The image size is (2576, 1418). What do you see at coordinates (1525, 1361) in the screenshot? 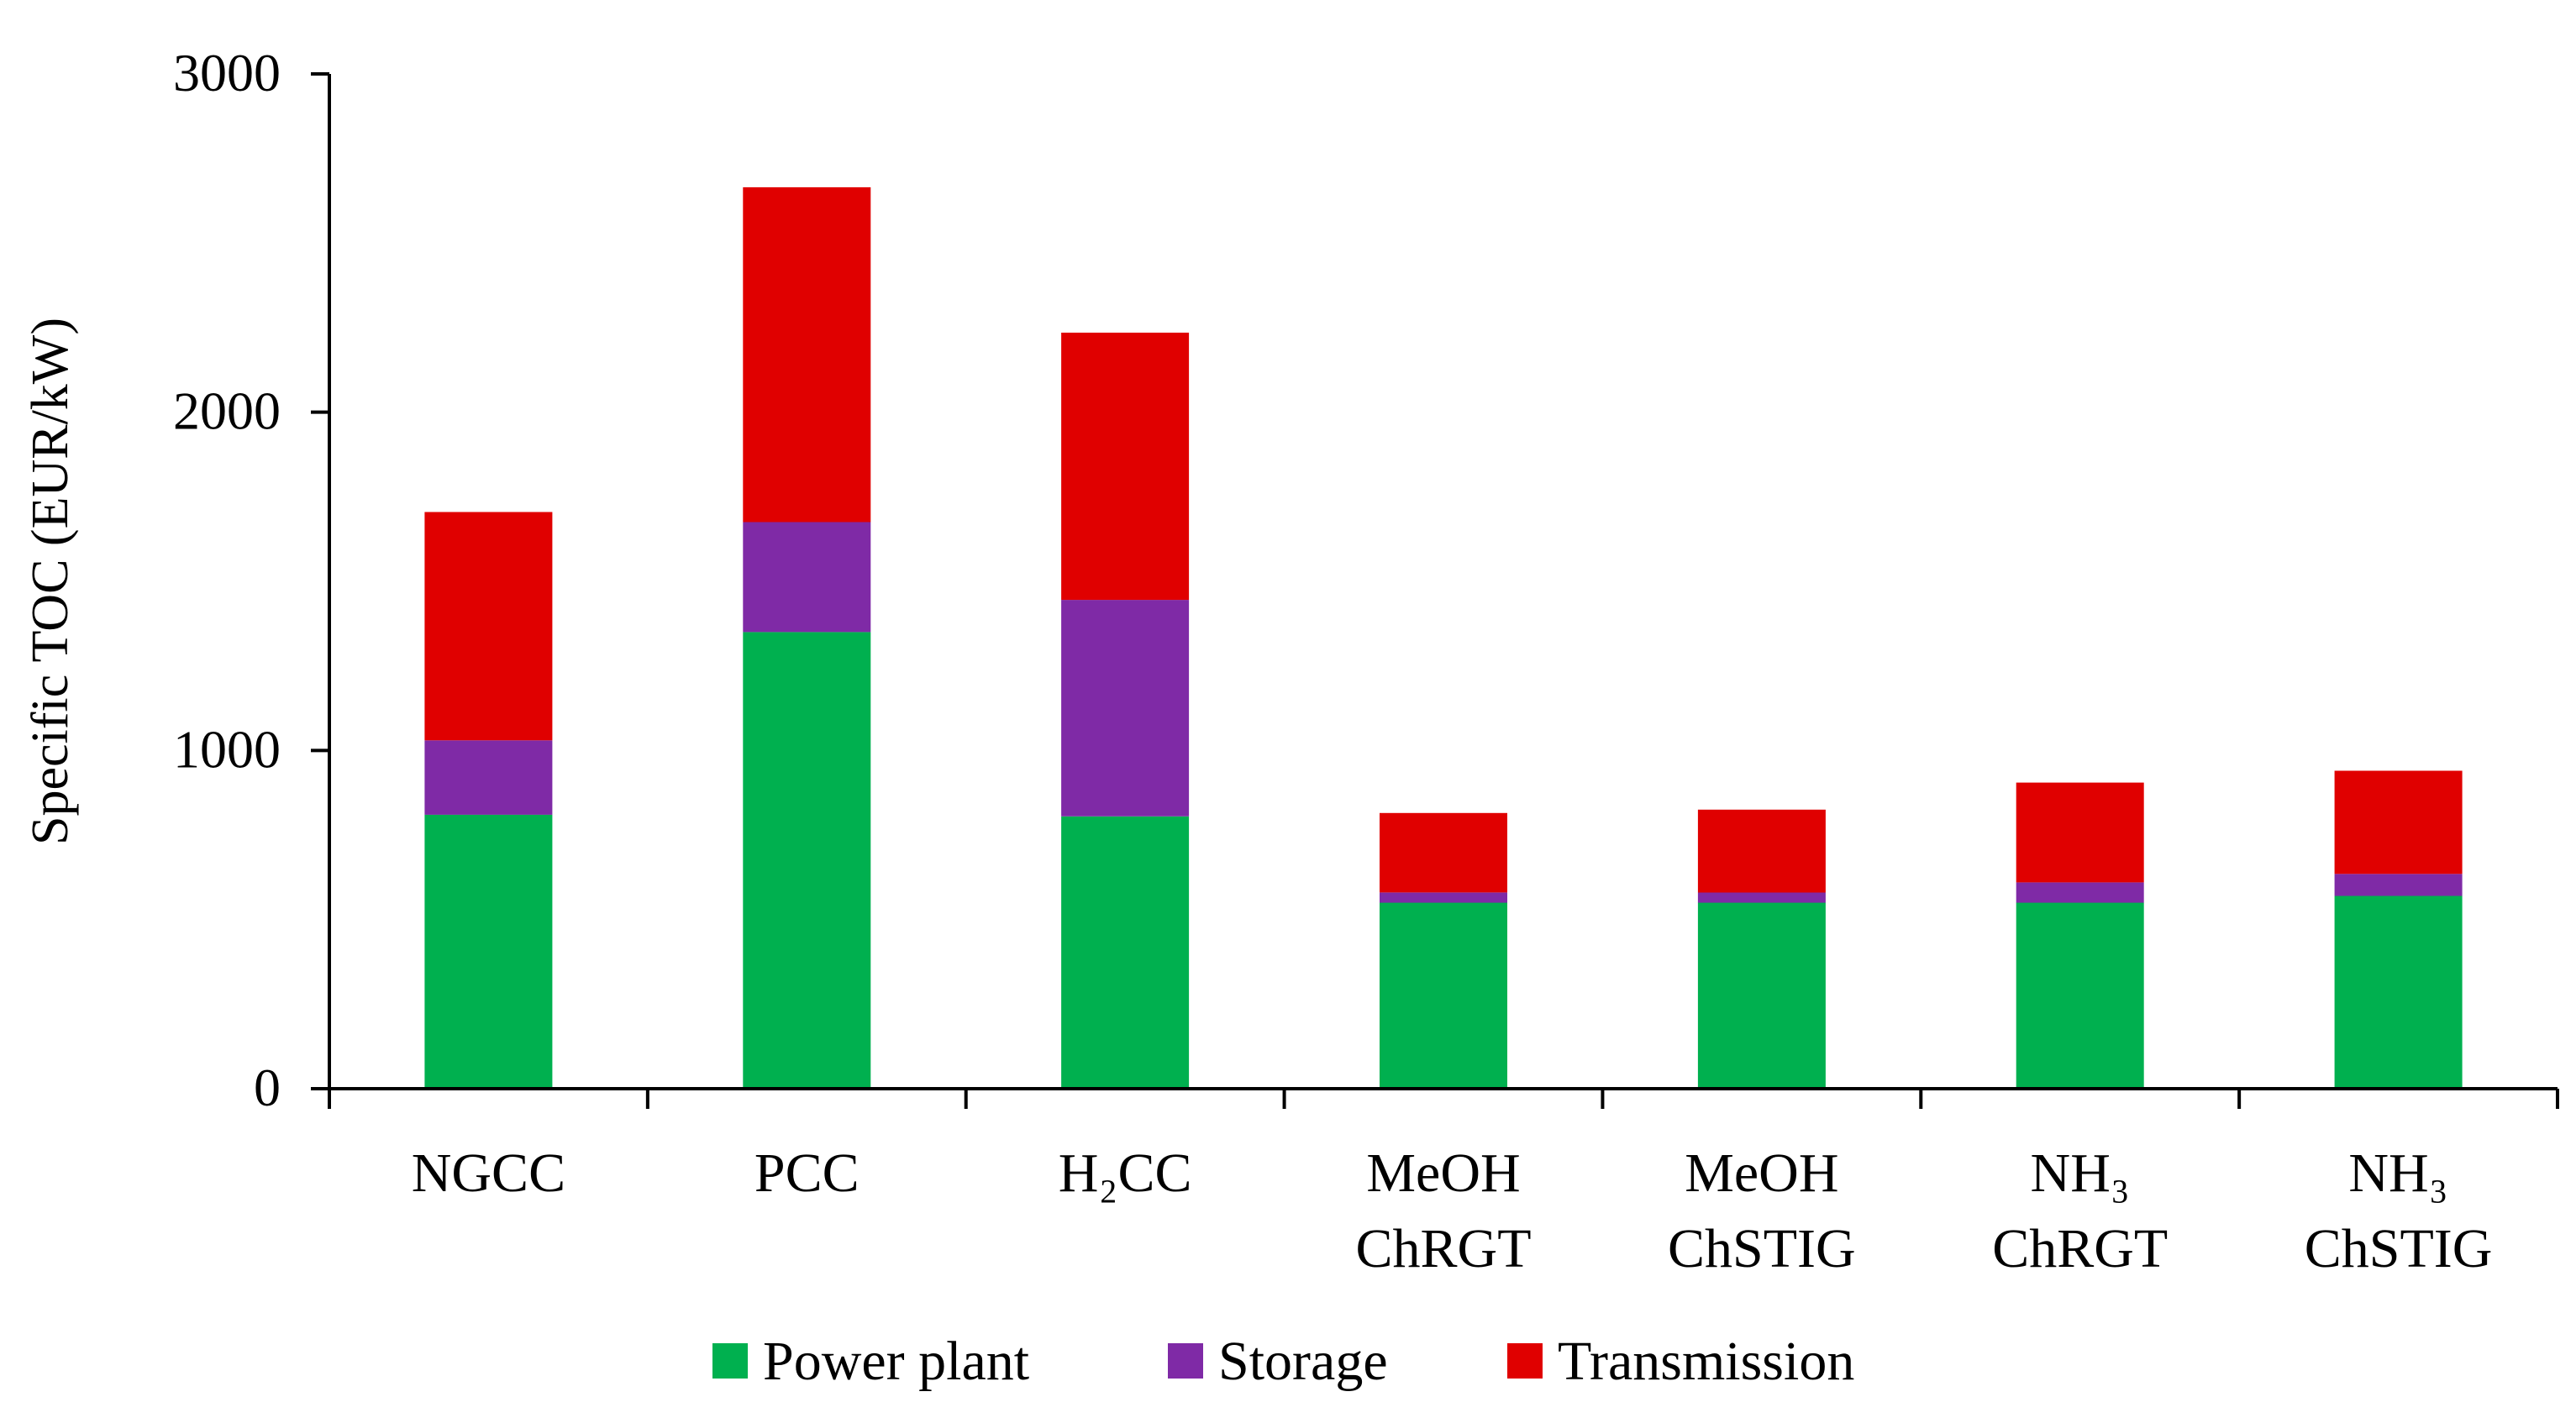
I see `legend-swatch-transmission` at bounding box center [1525, 1361].